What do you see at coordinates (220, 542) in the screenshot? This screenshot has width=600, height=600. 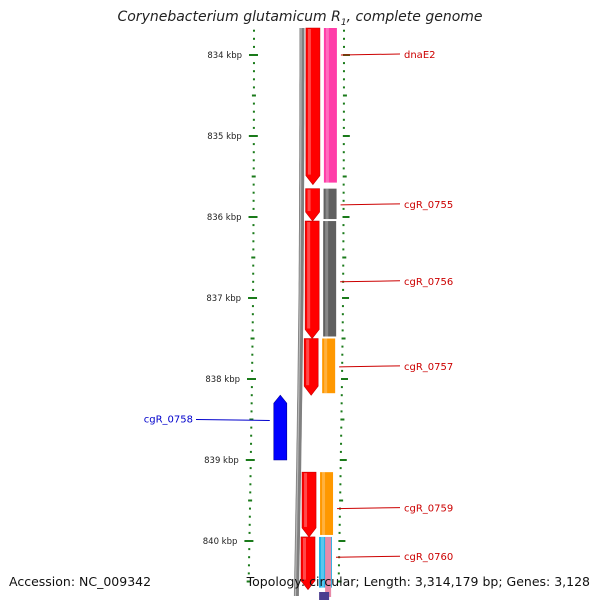 I see `ruler-label: 840 kbp` at bounding box center [220, 542].